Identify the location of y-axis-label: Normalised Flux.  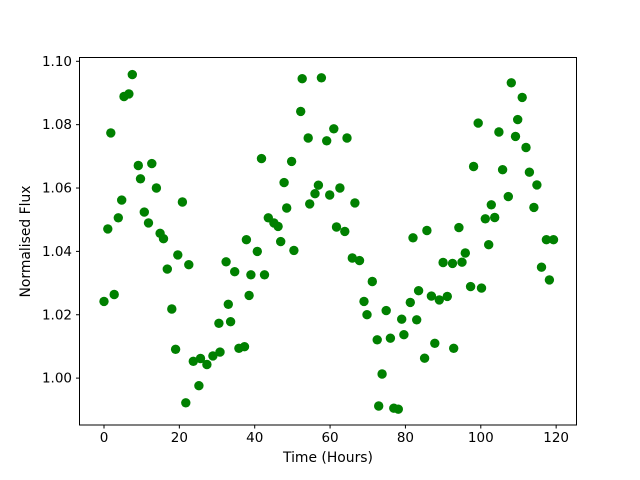
(26, 241).